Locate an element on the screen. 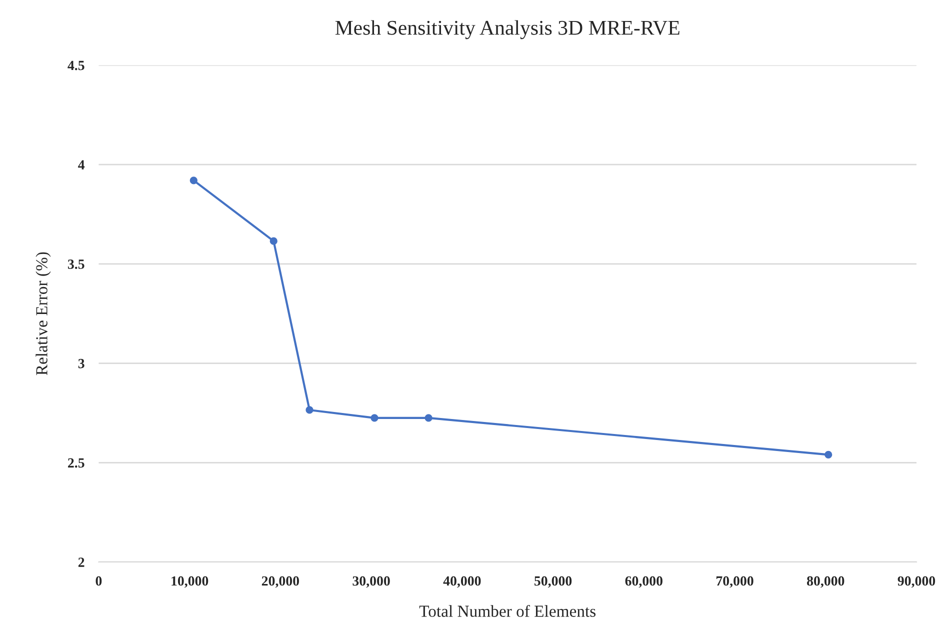 The height and width of the screenshot is (621, 940). x-tick-label: 20,000 is located at coordinates (280, 582).